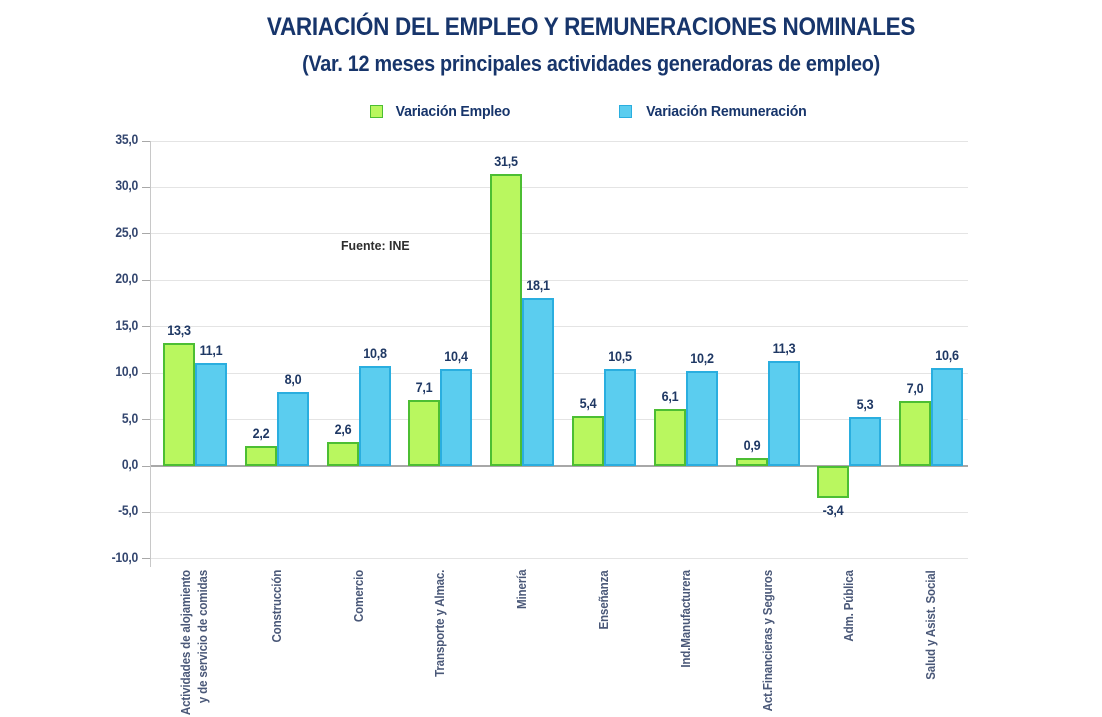  Describe the element at coordinates (506, 160) in the screenshot. I see `bar-value-label: 31,5` at that location.